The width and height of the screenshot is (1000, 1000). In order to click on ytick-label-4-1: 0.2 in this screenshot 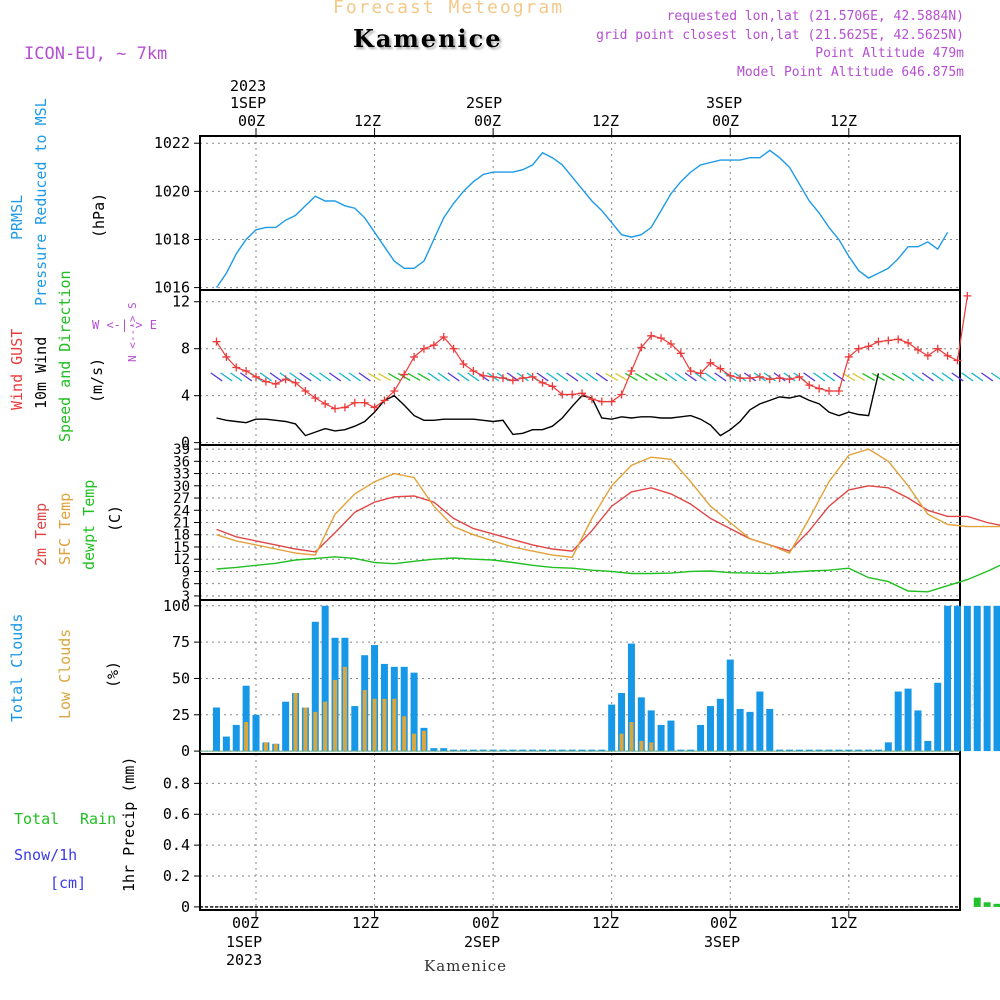, I will do `click(176, 876)`.